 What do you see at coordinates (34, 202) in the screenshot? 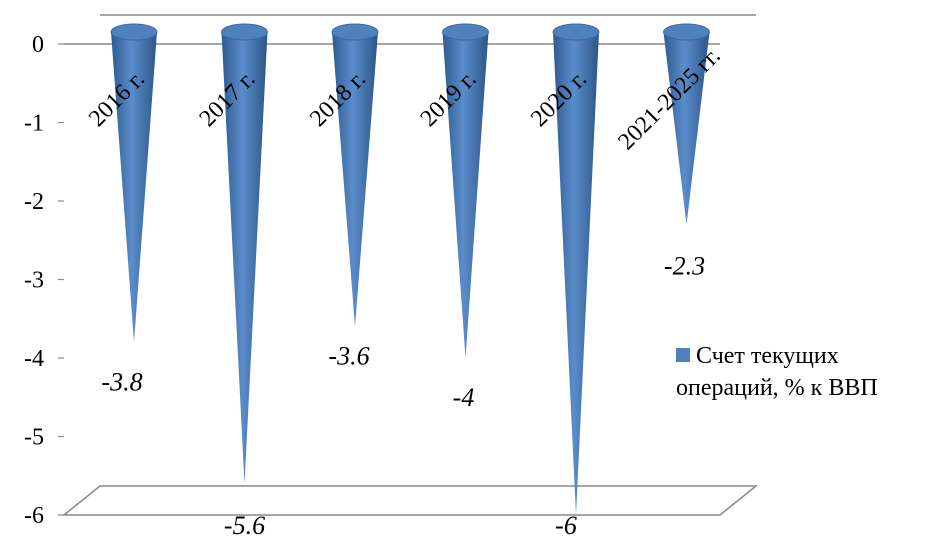
I see `y-tick-label: -2` at bounding box center [34, 202].